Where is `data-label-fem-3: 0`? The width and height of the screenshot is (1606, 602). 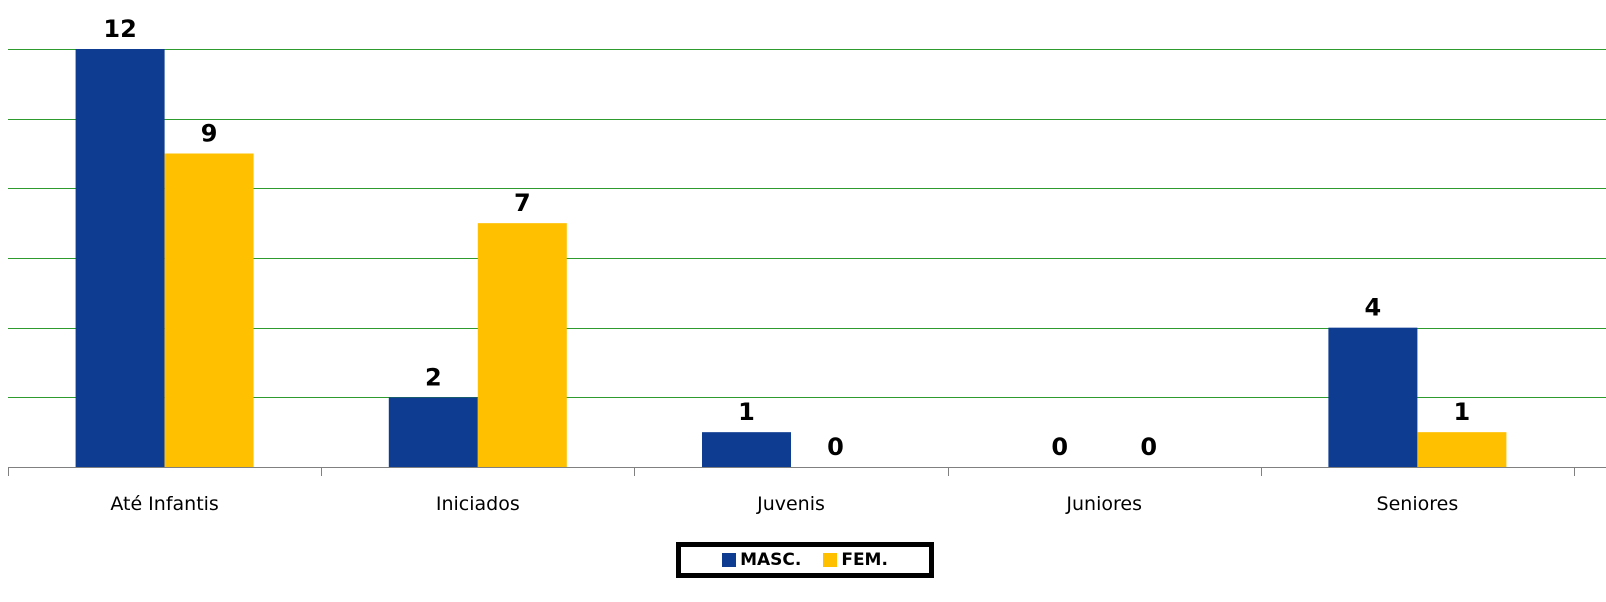
data-label-fem-3: 0 is located at coordinates (1148, 447).